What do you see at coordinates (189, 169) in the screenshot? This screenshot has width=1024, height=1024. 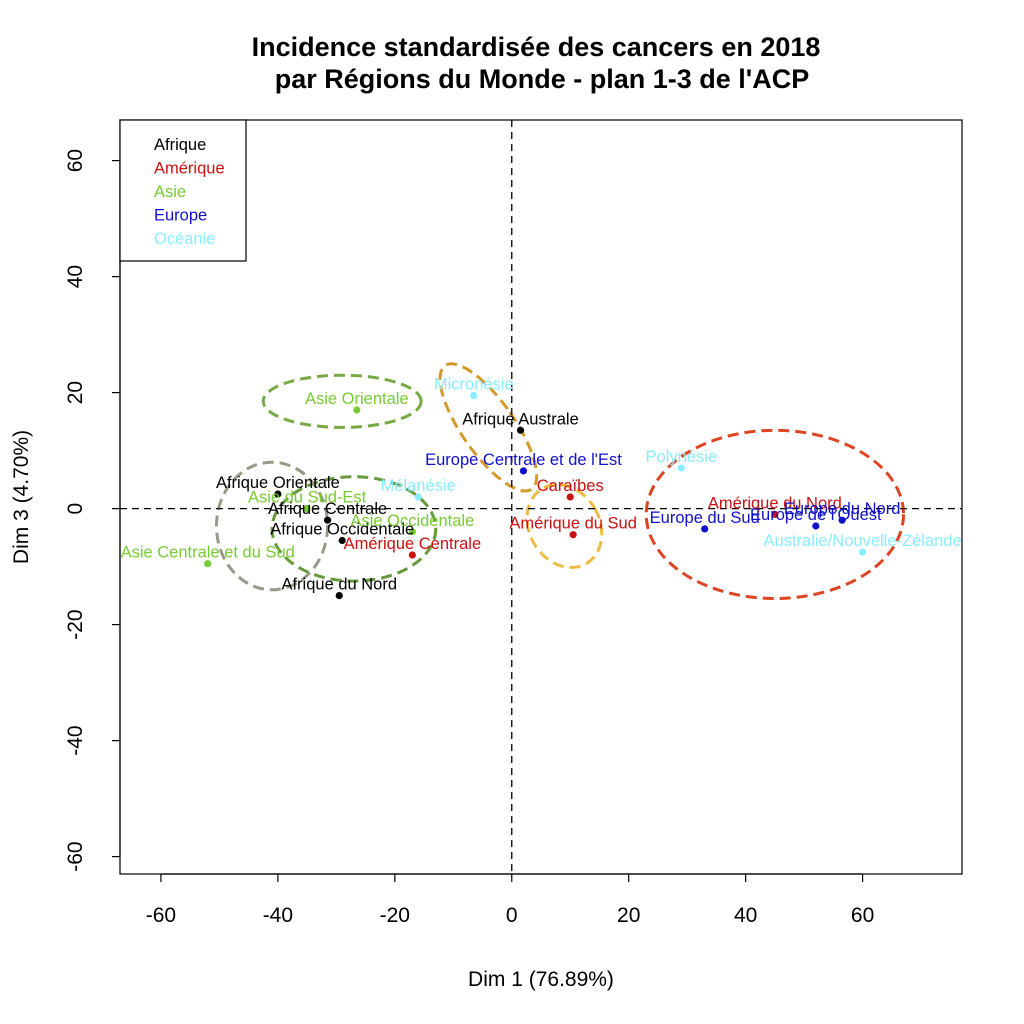 I see `legend-item-amerique: Amérique` at bounding box center [189, 169].